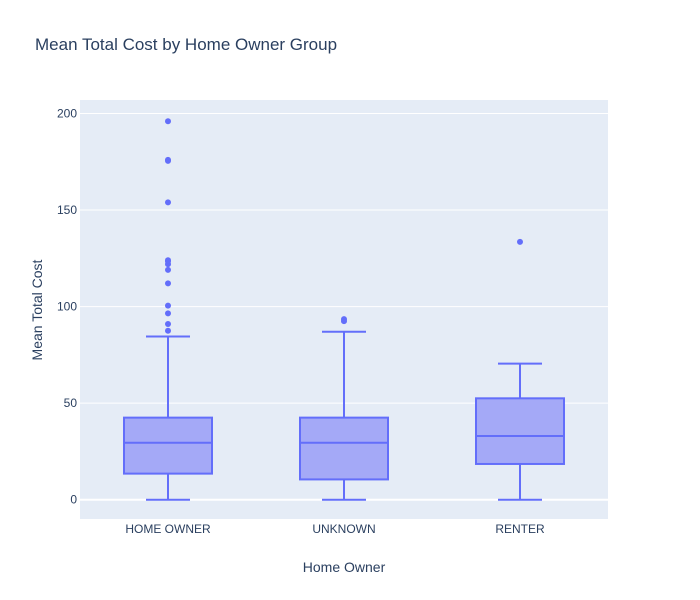 The height and width of the screenshot is (600, 700). What do you see at coordinates (343, 529) in the screenshot?
I see `x-tick-label: UNKNOWN` at bounding box center [343, 529].